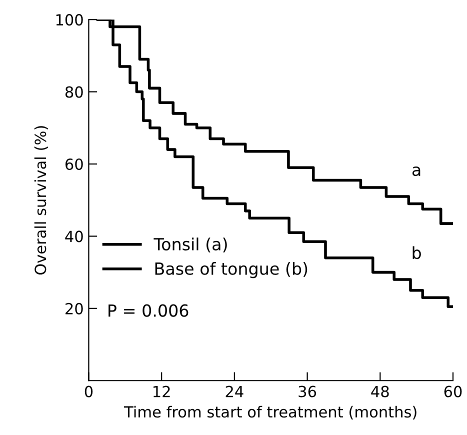 The image size is (467, 435). I want to click on x-tick-label: 12, so click(162, 392).